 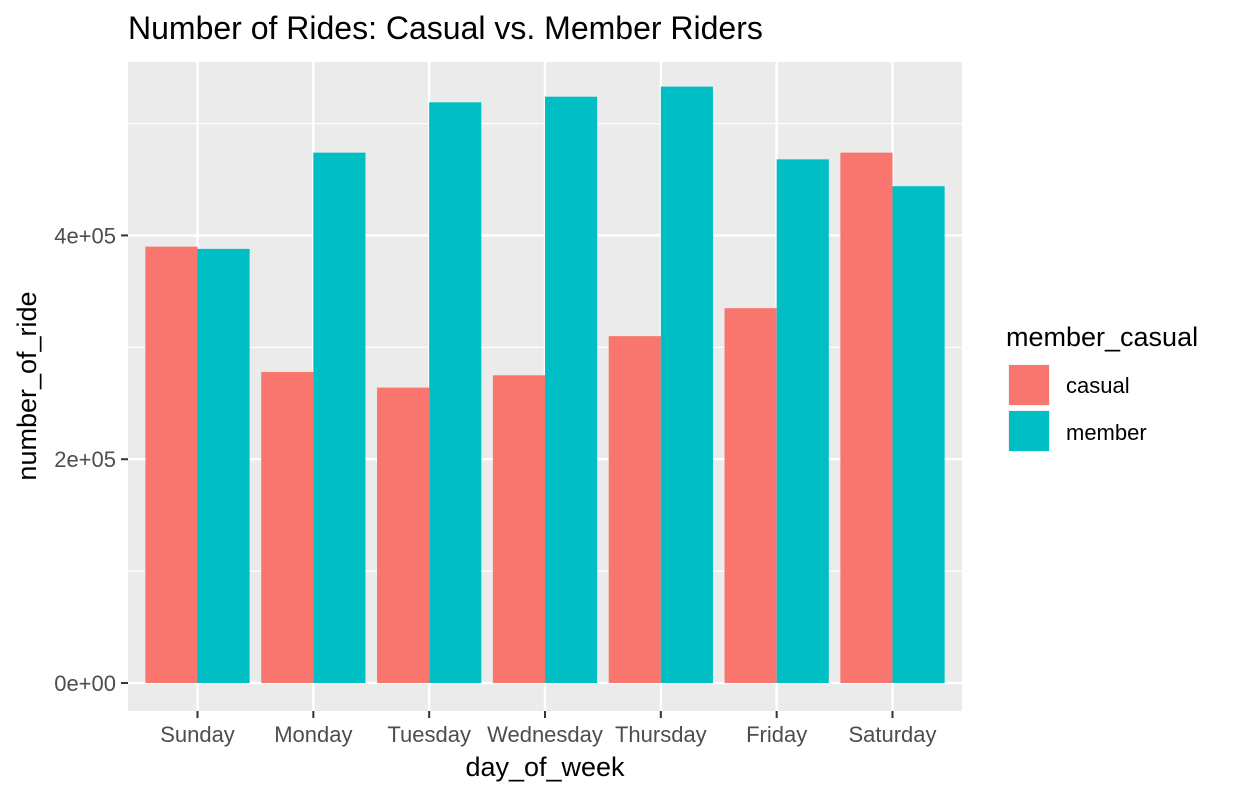 What do you see at coordinates (287, 527) in the screenshot?
I see `bar-casual-monday` at bounding box center [287, 527].